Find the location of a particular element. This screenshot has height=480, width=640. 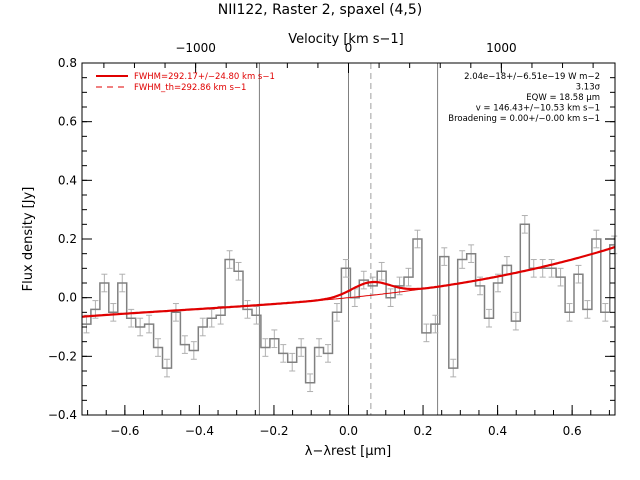

x-axis-label: λ−λrest [μm] is located at coordinates (348, 451).